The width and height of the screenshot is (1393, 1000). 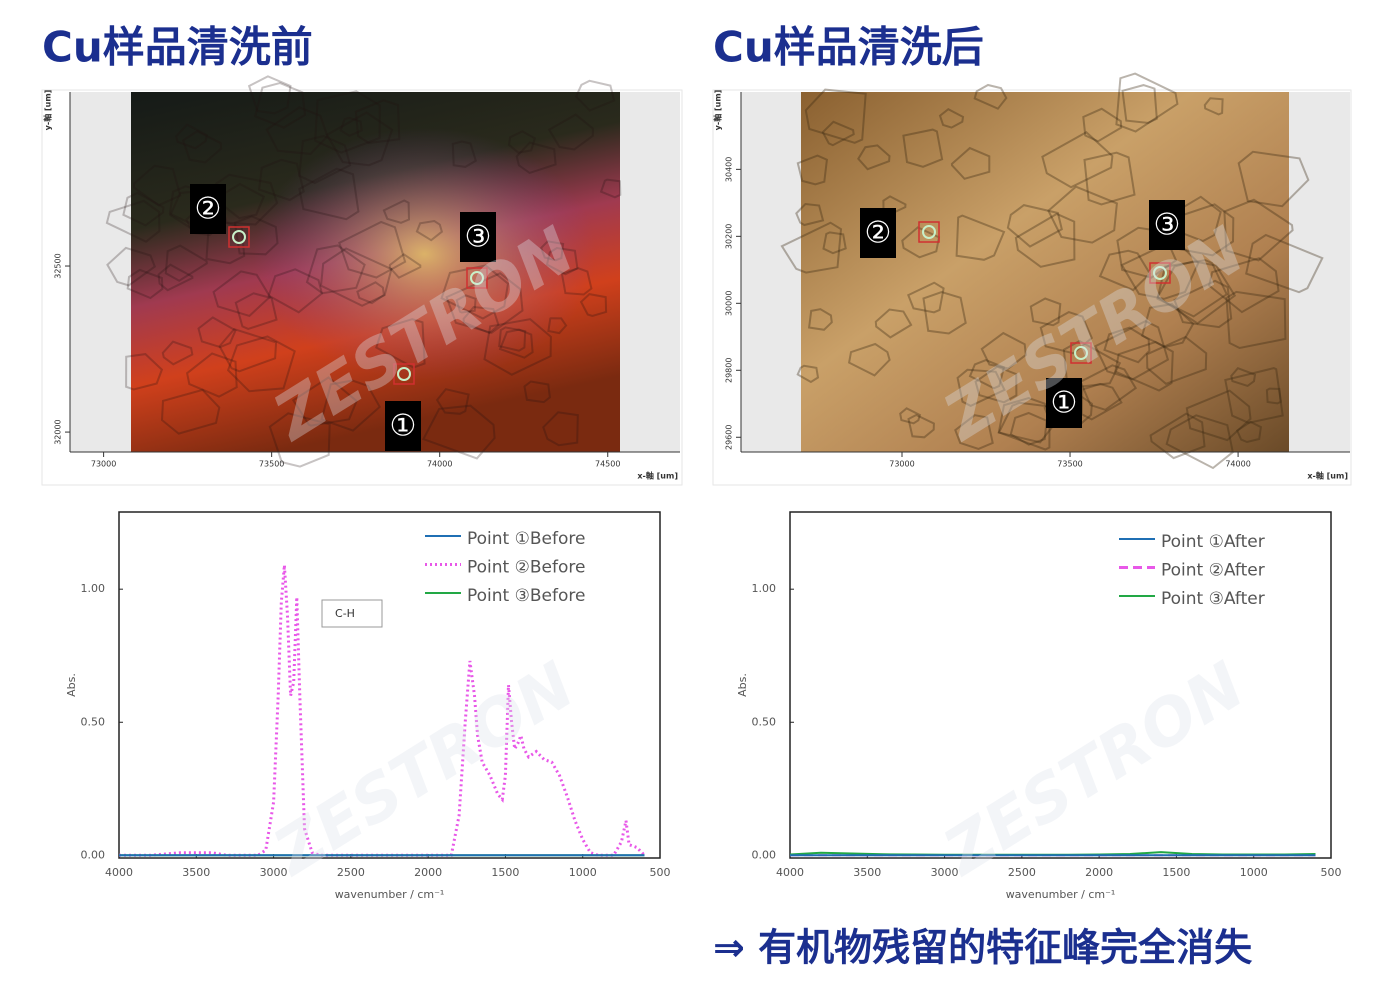 I want to click on point-badge, so click(x=403, y=426).